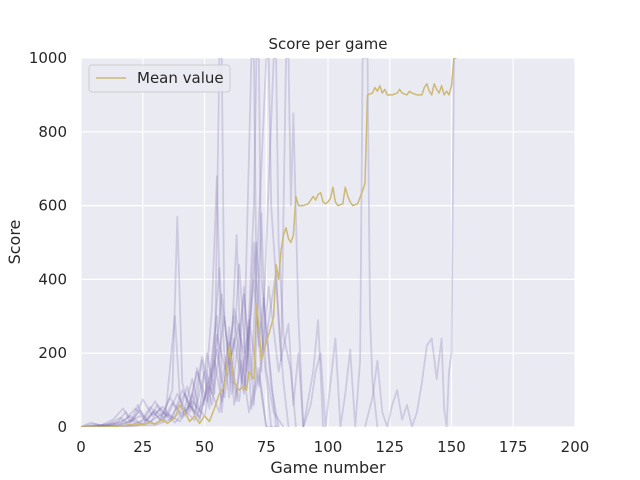  I want to click on y-axis-label: Score, so click(14, 242).